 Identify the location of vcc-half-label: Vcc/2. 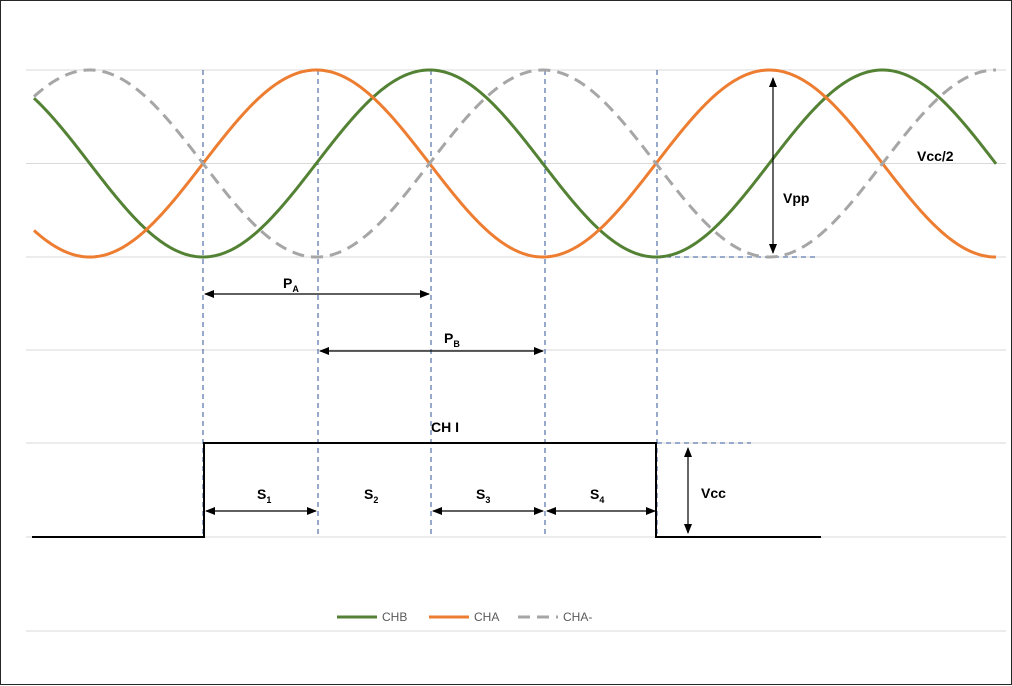
(935, 156).